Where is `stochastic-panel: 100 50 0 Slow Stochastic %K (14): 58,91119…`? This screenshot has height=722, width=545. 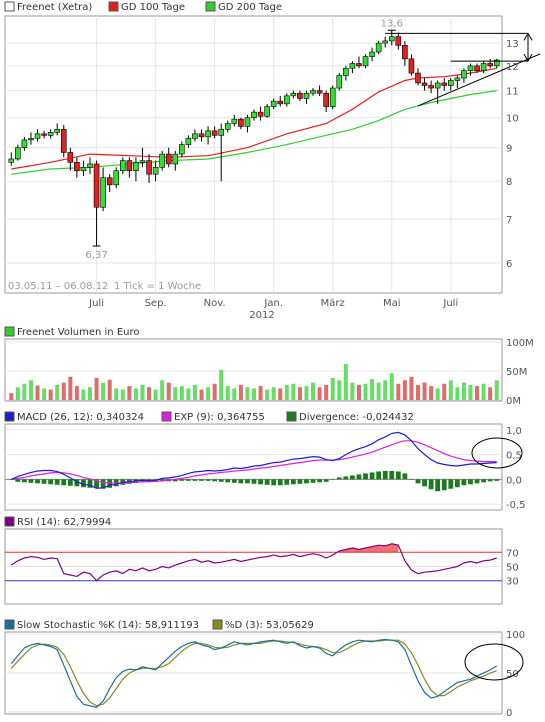 stochastic-panel: 100 50 0 Slow Stochastic %K (14): 58,91119… is located at coordinates (264, 669).